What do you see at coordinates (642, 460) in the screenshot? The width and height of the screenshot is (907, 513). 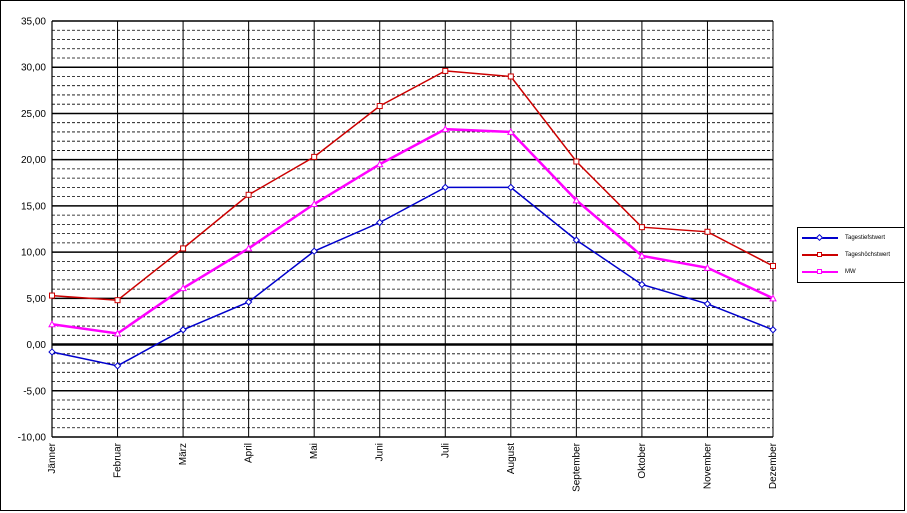 I see `x-tick-label: Oktober` at bounding box center [642, 460].